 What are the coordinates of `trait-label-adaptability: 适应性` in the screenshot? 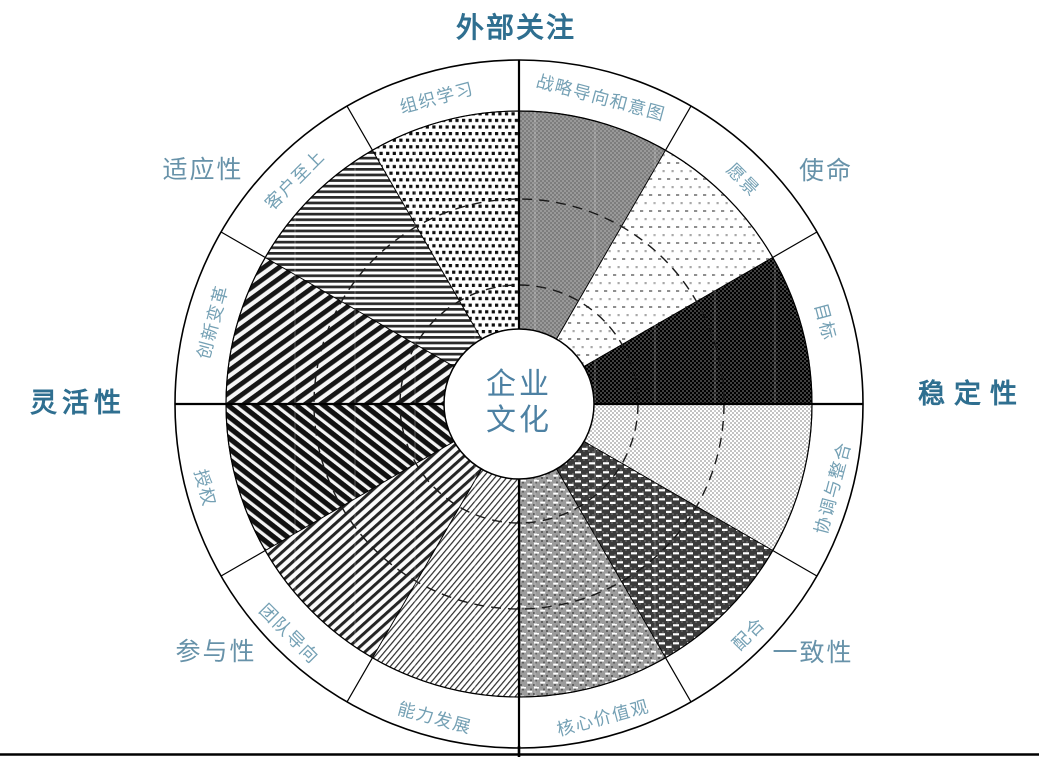 It's located at (202, 170).